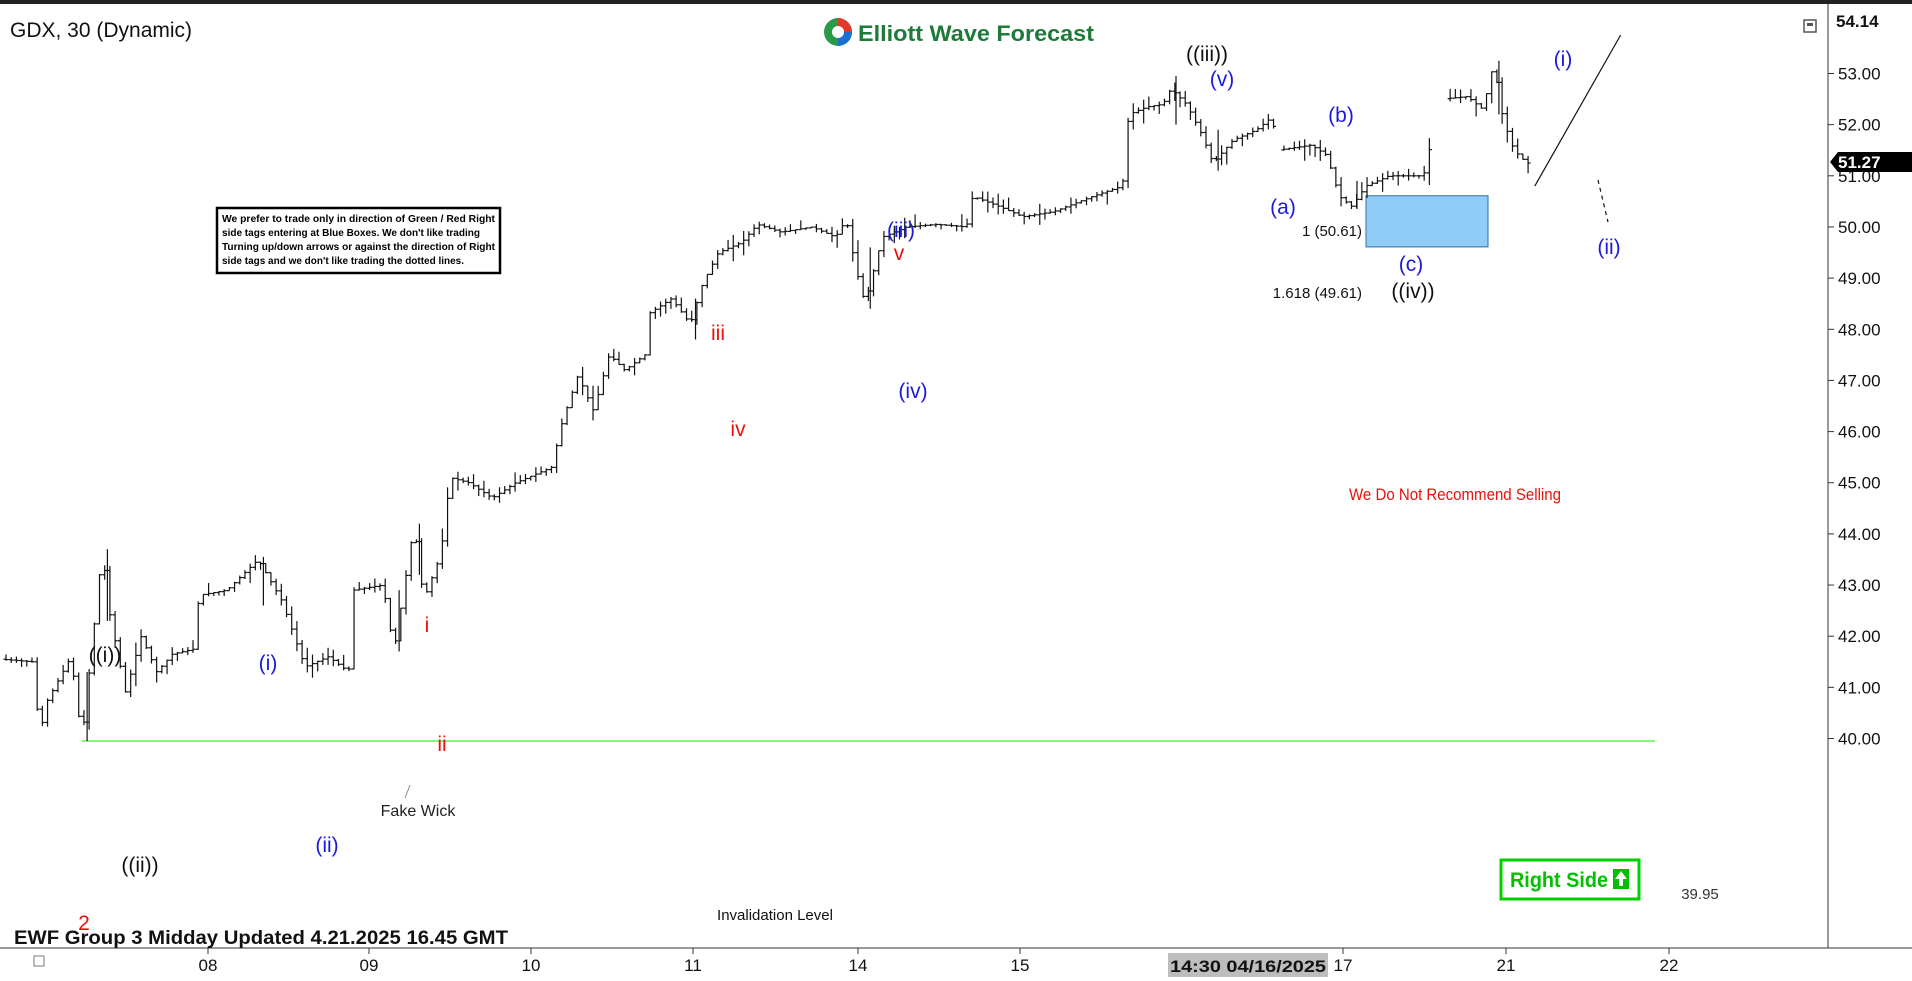 Image resolution: width=1912 pixels, height=981 pixels. I want to click on time-tick-label: 14, so click(858, 965).